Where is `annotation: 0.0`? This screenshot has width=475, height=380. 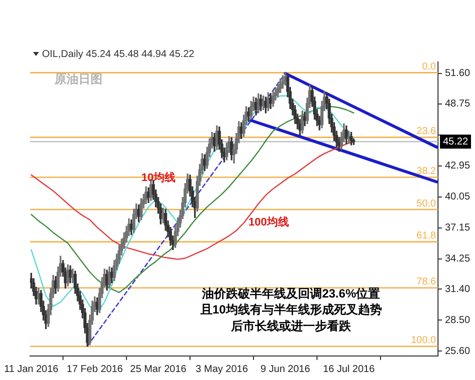
annotation: 0.0 is located at coordinates (429, 66).